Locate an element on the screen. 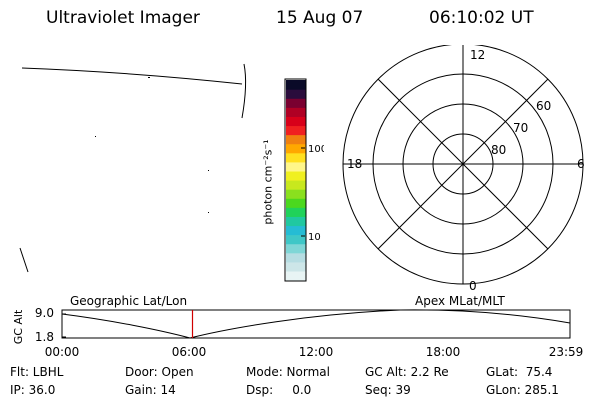  mlat-label-60: 60 is located at coordinates (543, 106).